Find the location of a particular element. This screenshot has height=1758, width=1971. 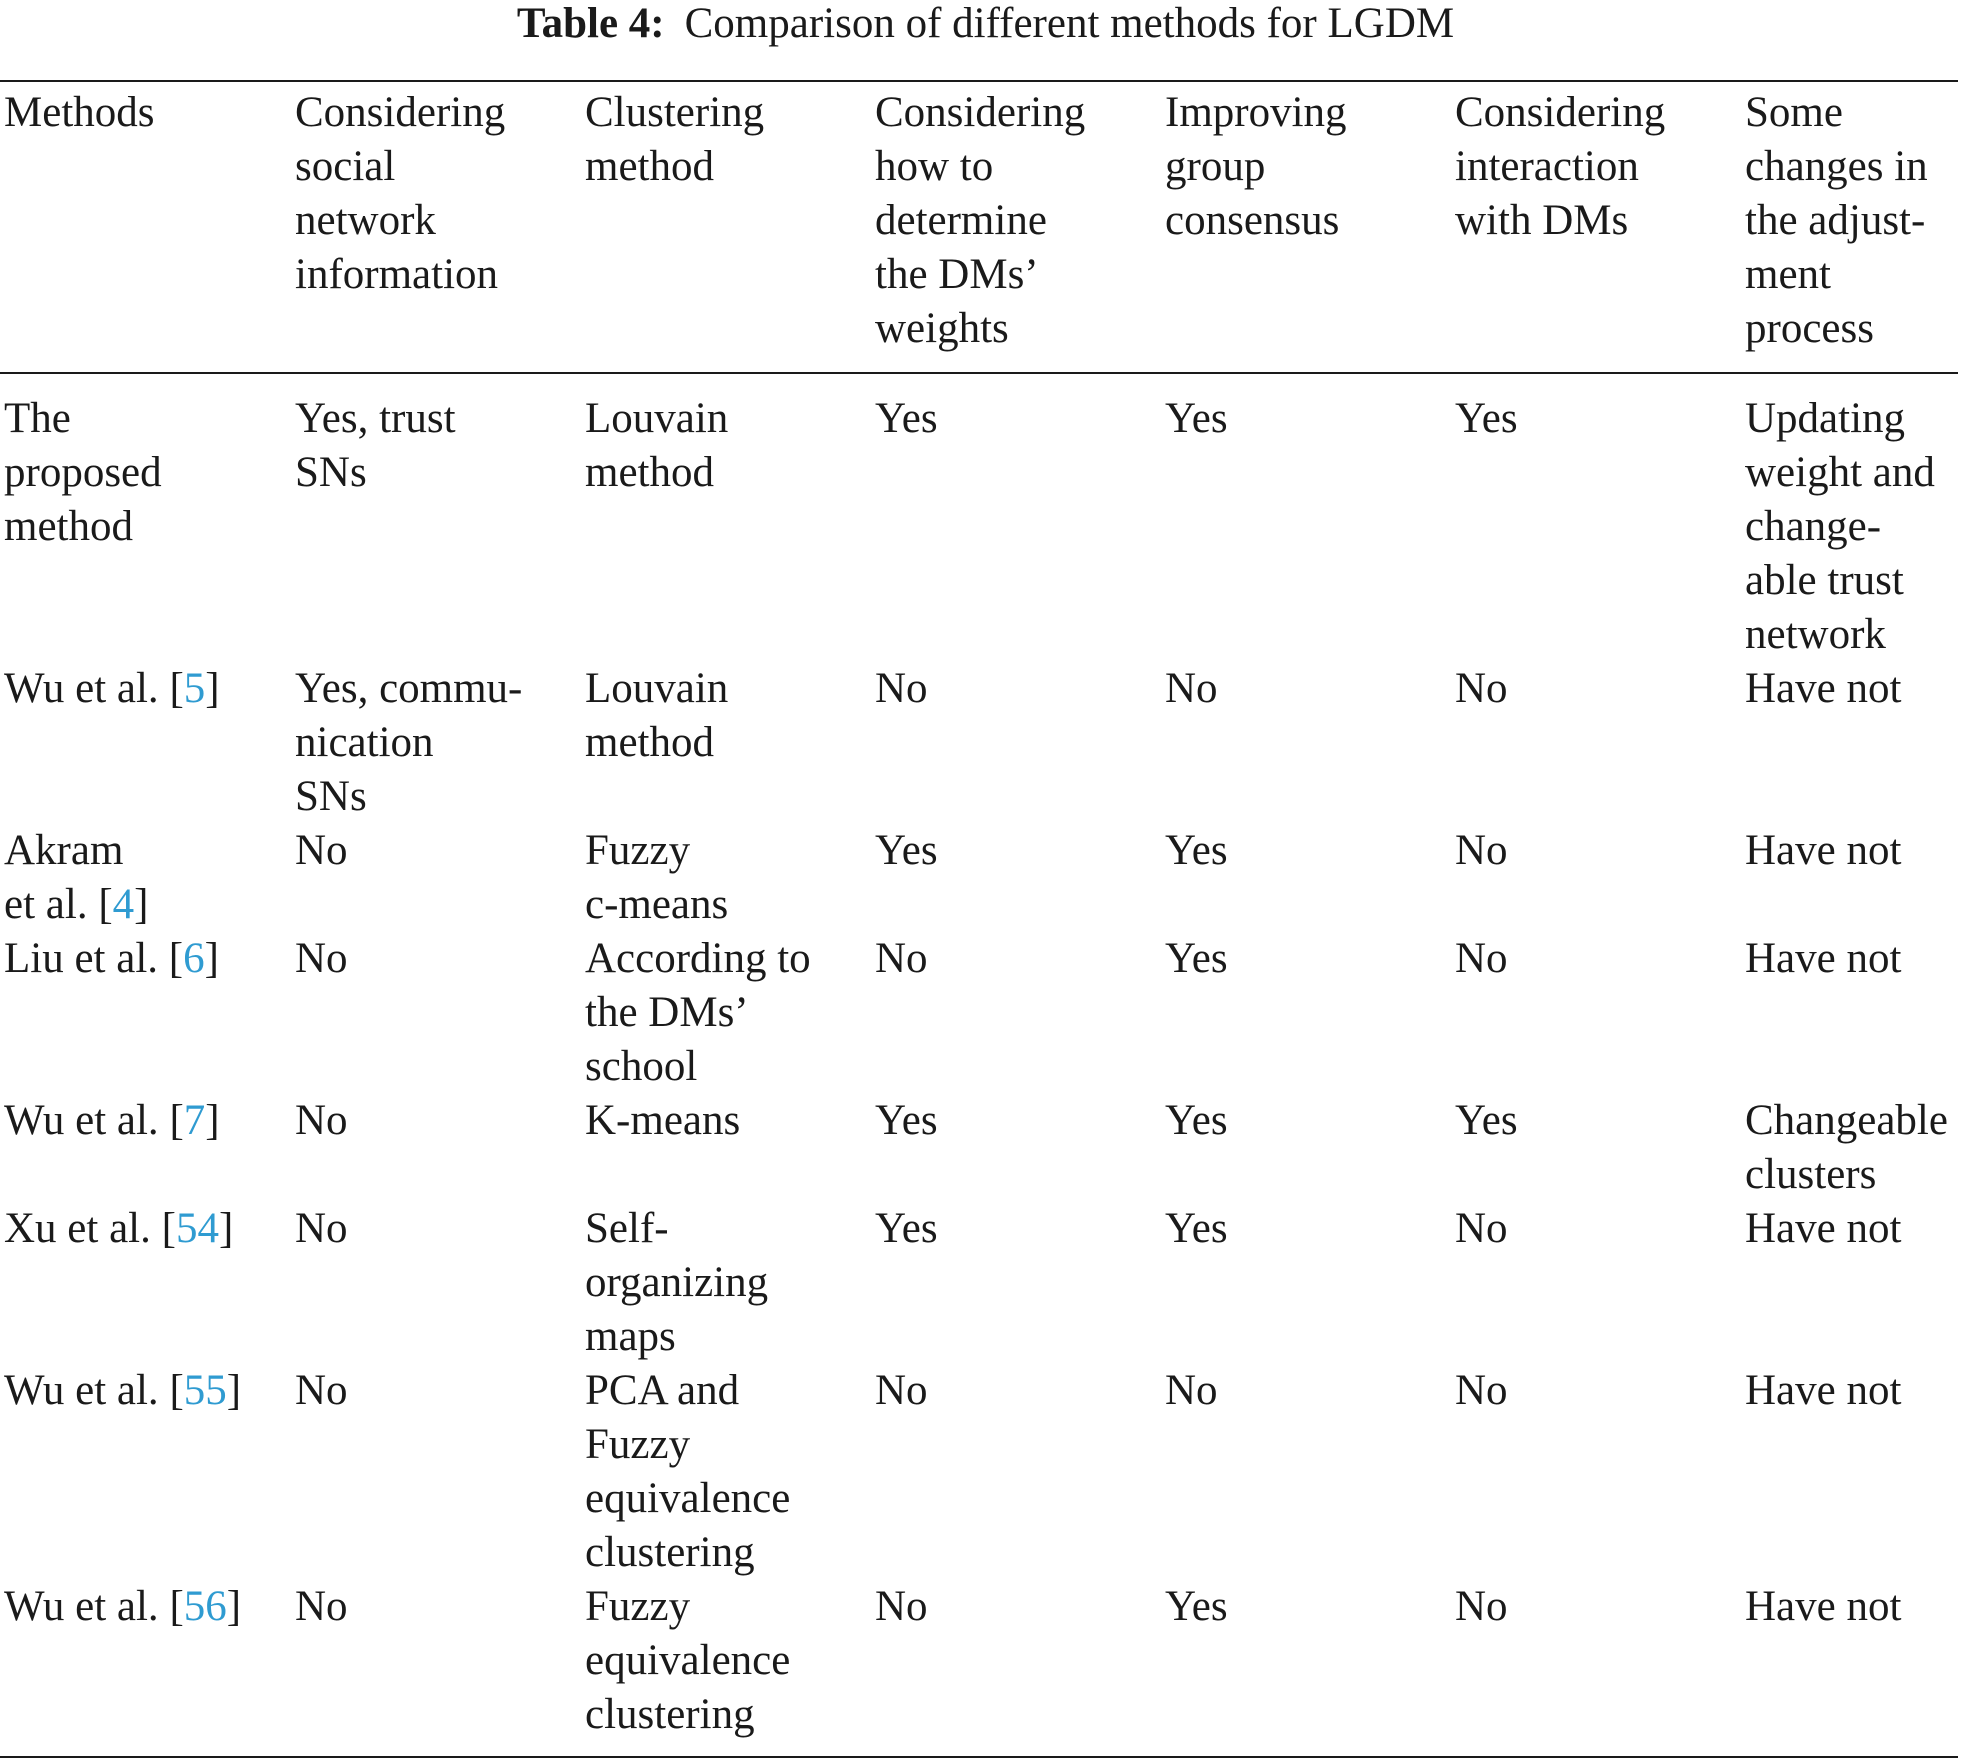

table-title: Comparison of different methods for LGDM is located at coordinates (1069, 23).